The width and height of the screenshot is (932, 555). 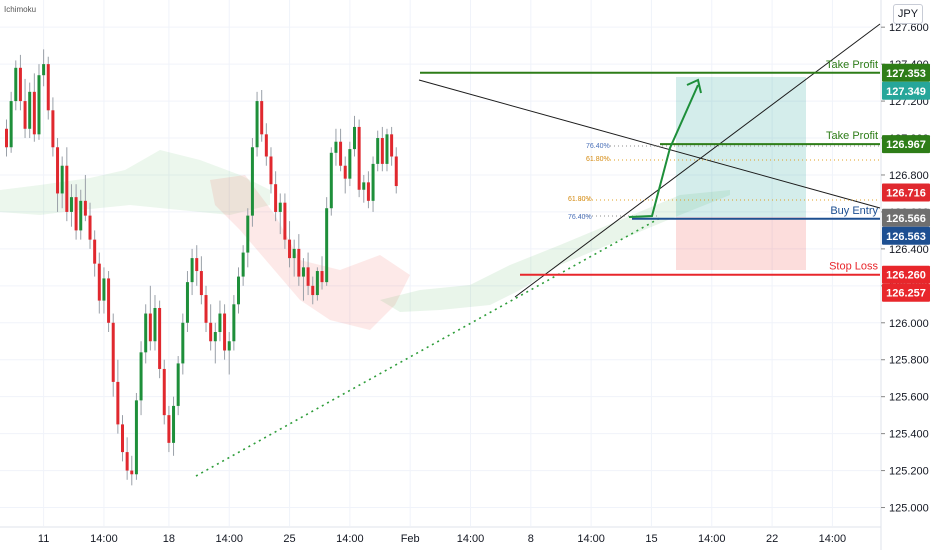 What do you see at coordinates (598, 146) in the screenshot?
I see `fib-label-0: 76.40%` at bounding box center [598, 146].